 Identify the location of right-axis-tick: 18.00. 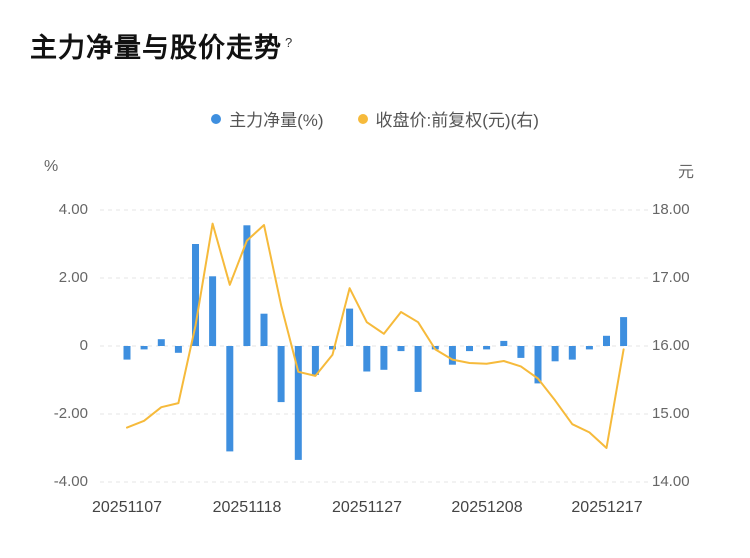
(671, 209).